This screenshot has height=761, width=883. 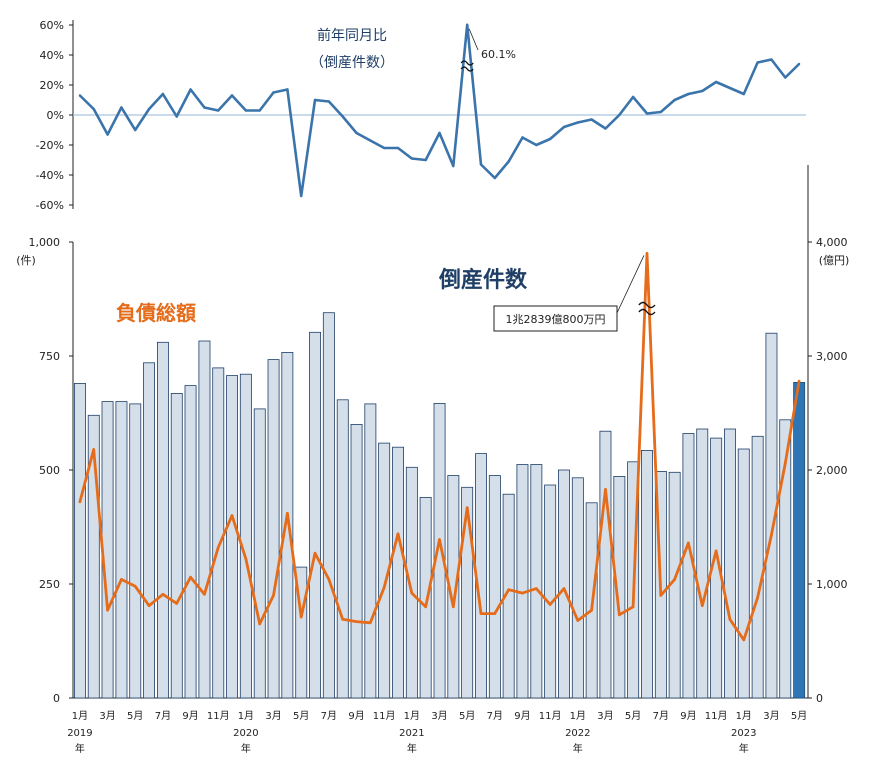 I want to click on debt-tick-label: 3,000, so click(x=832, y=356).